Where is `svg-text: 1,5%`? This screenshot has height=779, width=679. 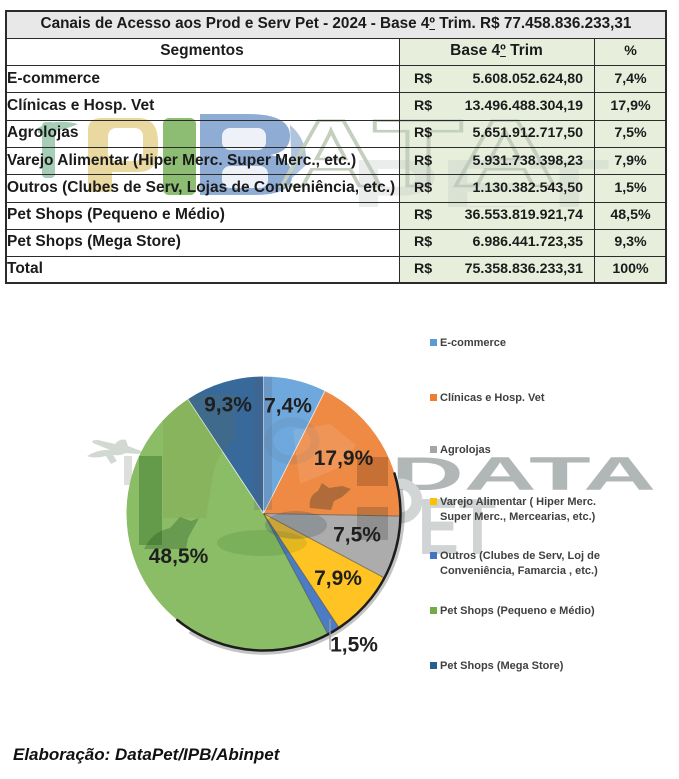 svg-text: 1,5% is located at coordinates (354, 645).